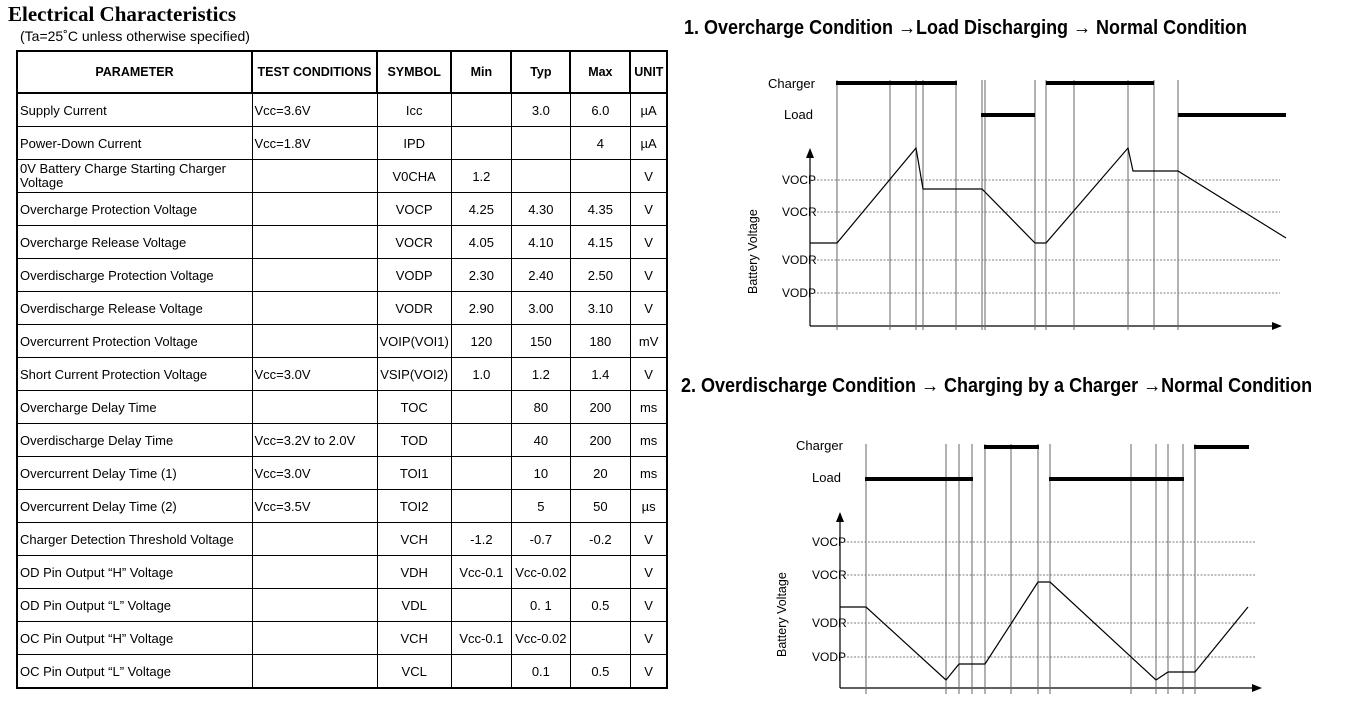  Describe the element at coordinates (481, 341) in the screenshot. I see `cell-min: 120` at that location.